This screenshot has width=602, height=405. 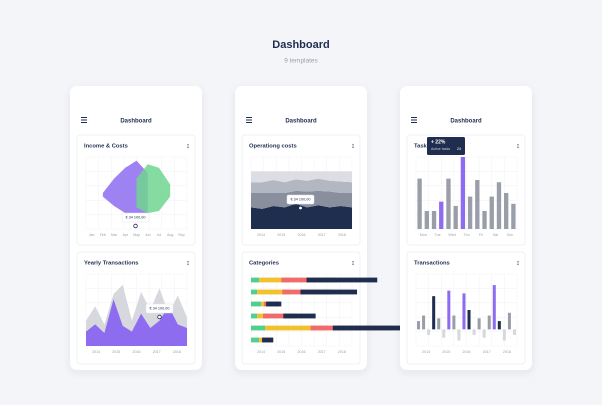 I want to click on page-title: Dashboard, so click(x=300, y=45).